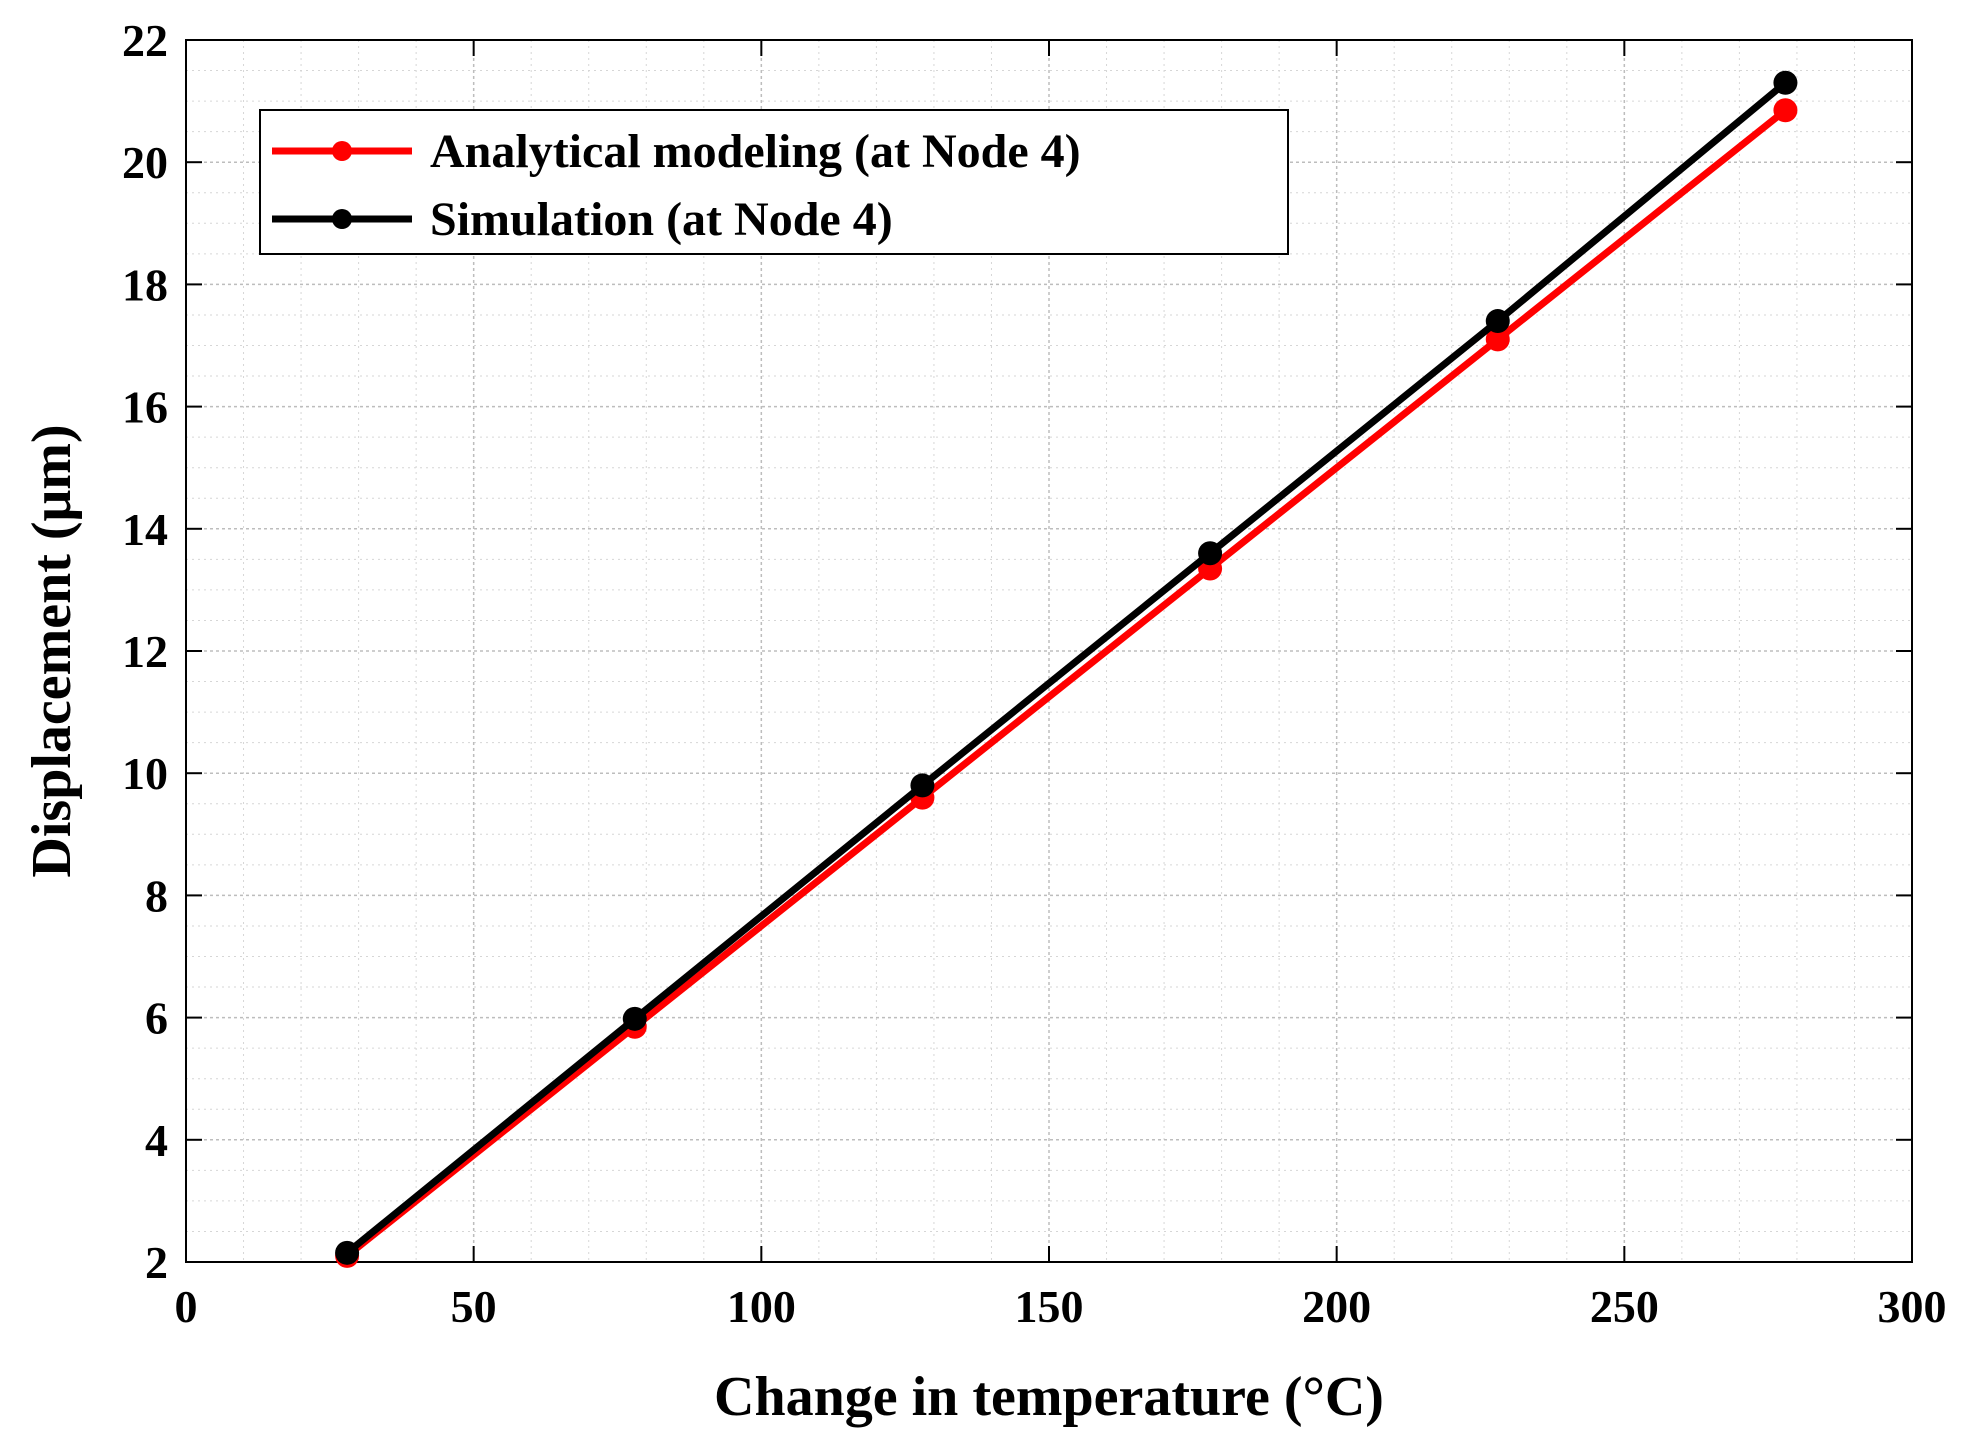 This screenshot has height=1440, width=1967. I want to click on x-tick-label: 250, so click(1624, 1306).